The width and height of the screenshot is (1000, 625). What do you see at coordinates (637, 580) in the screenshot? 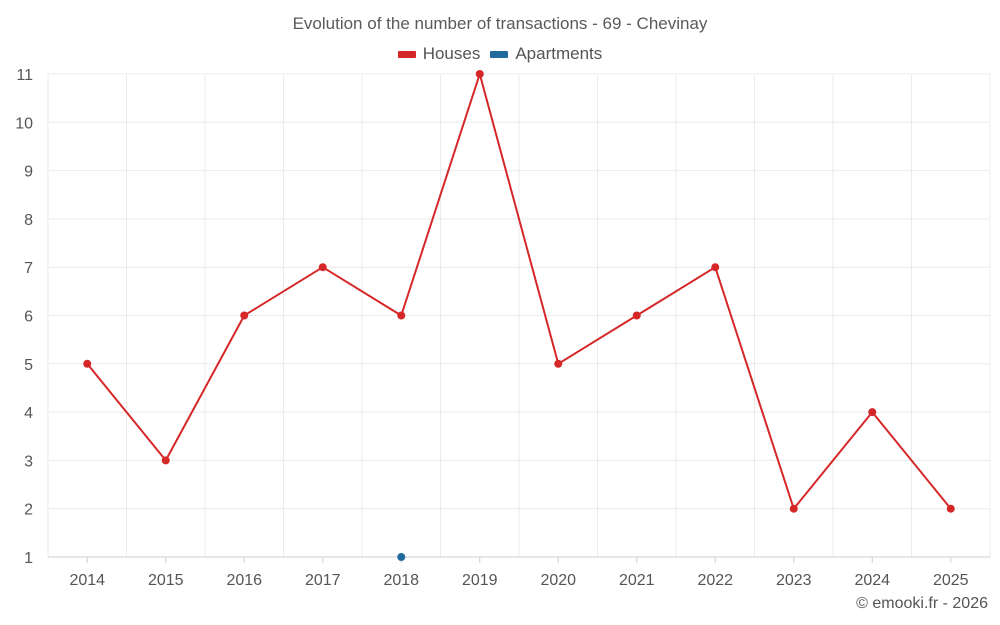
I see `x-tick-label: 2021` at bounding box center [637, 580].